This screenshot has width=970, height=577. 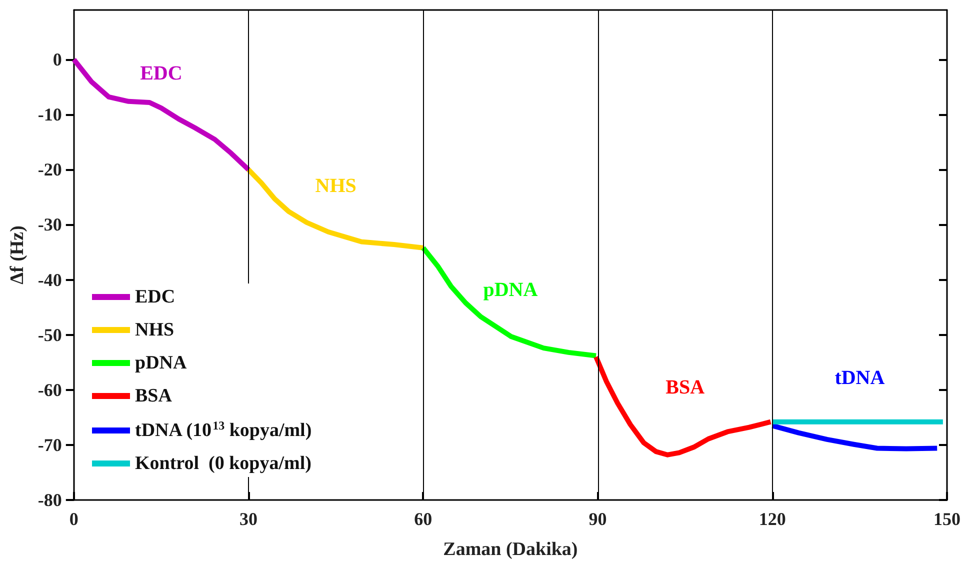 I want to click on x-tick-label: 150, so click(x=947, y=519).